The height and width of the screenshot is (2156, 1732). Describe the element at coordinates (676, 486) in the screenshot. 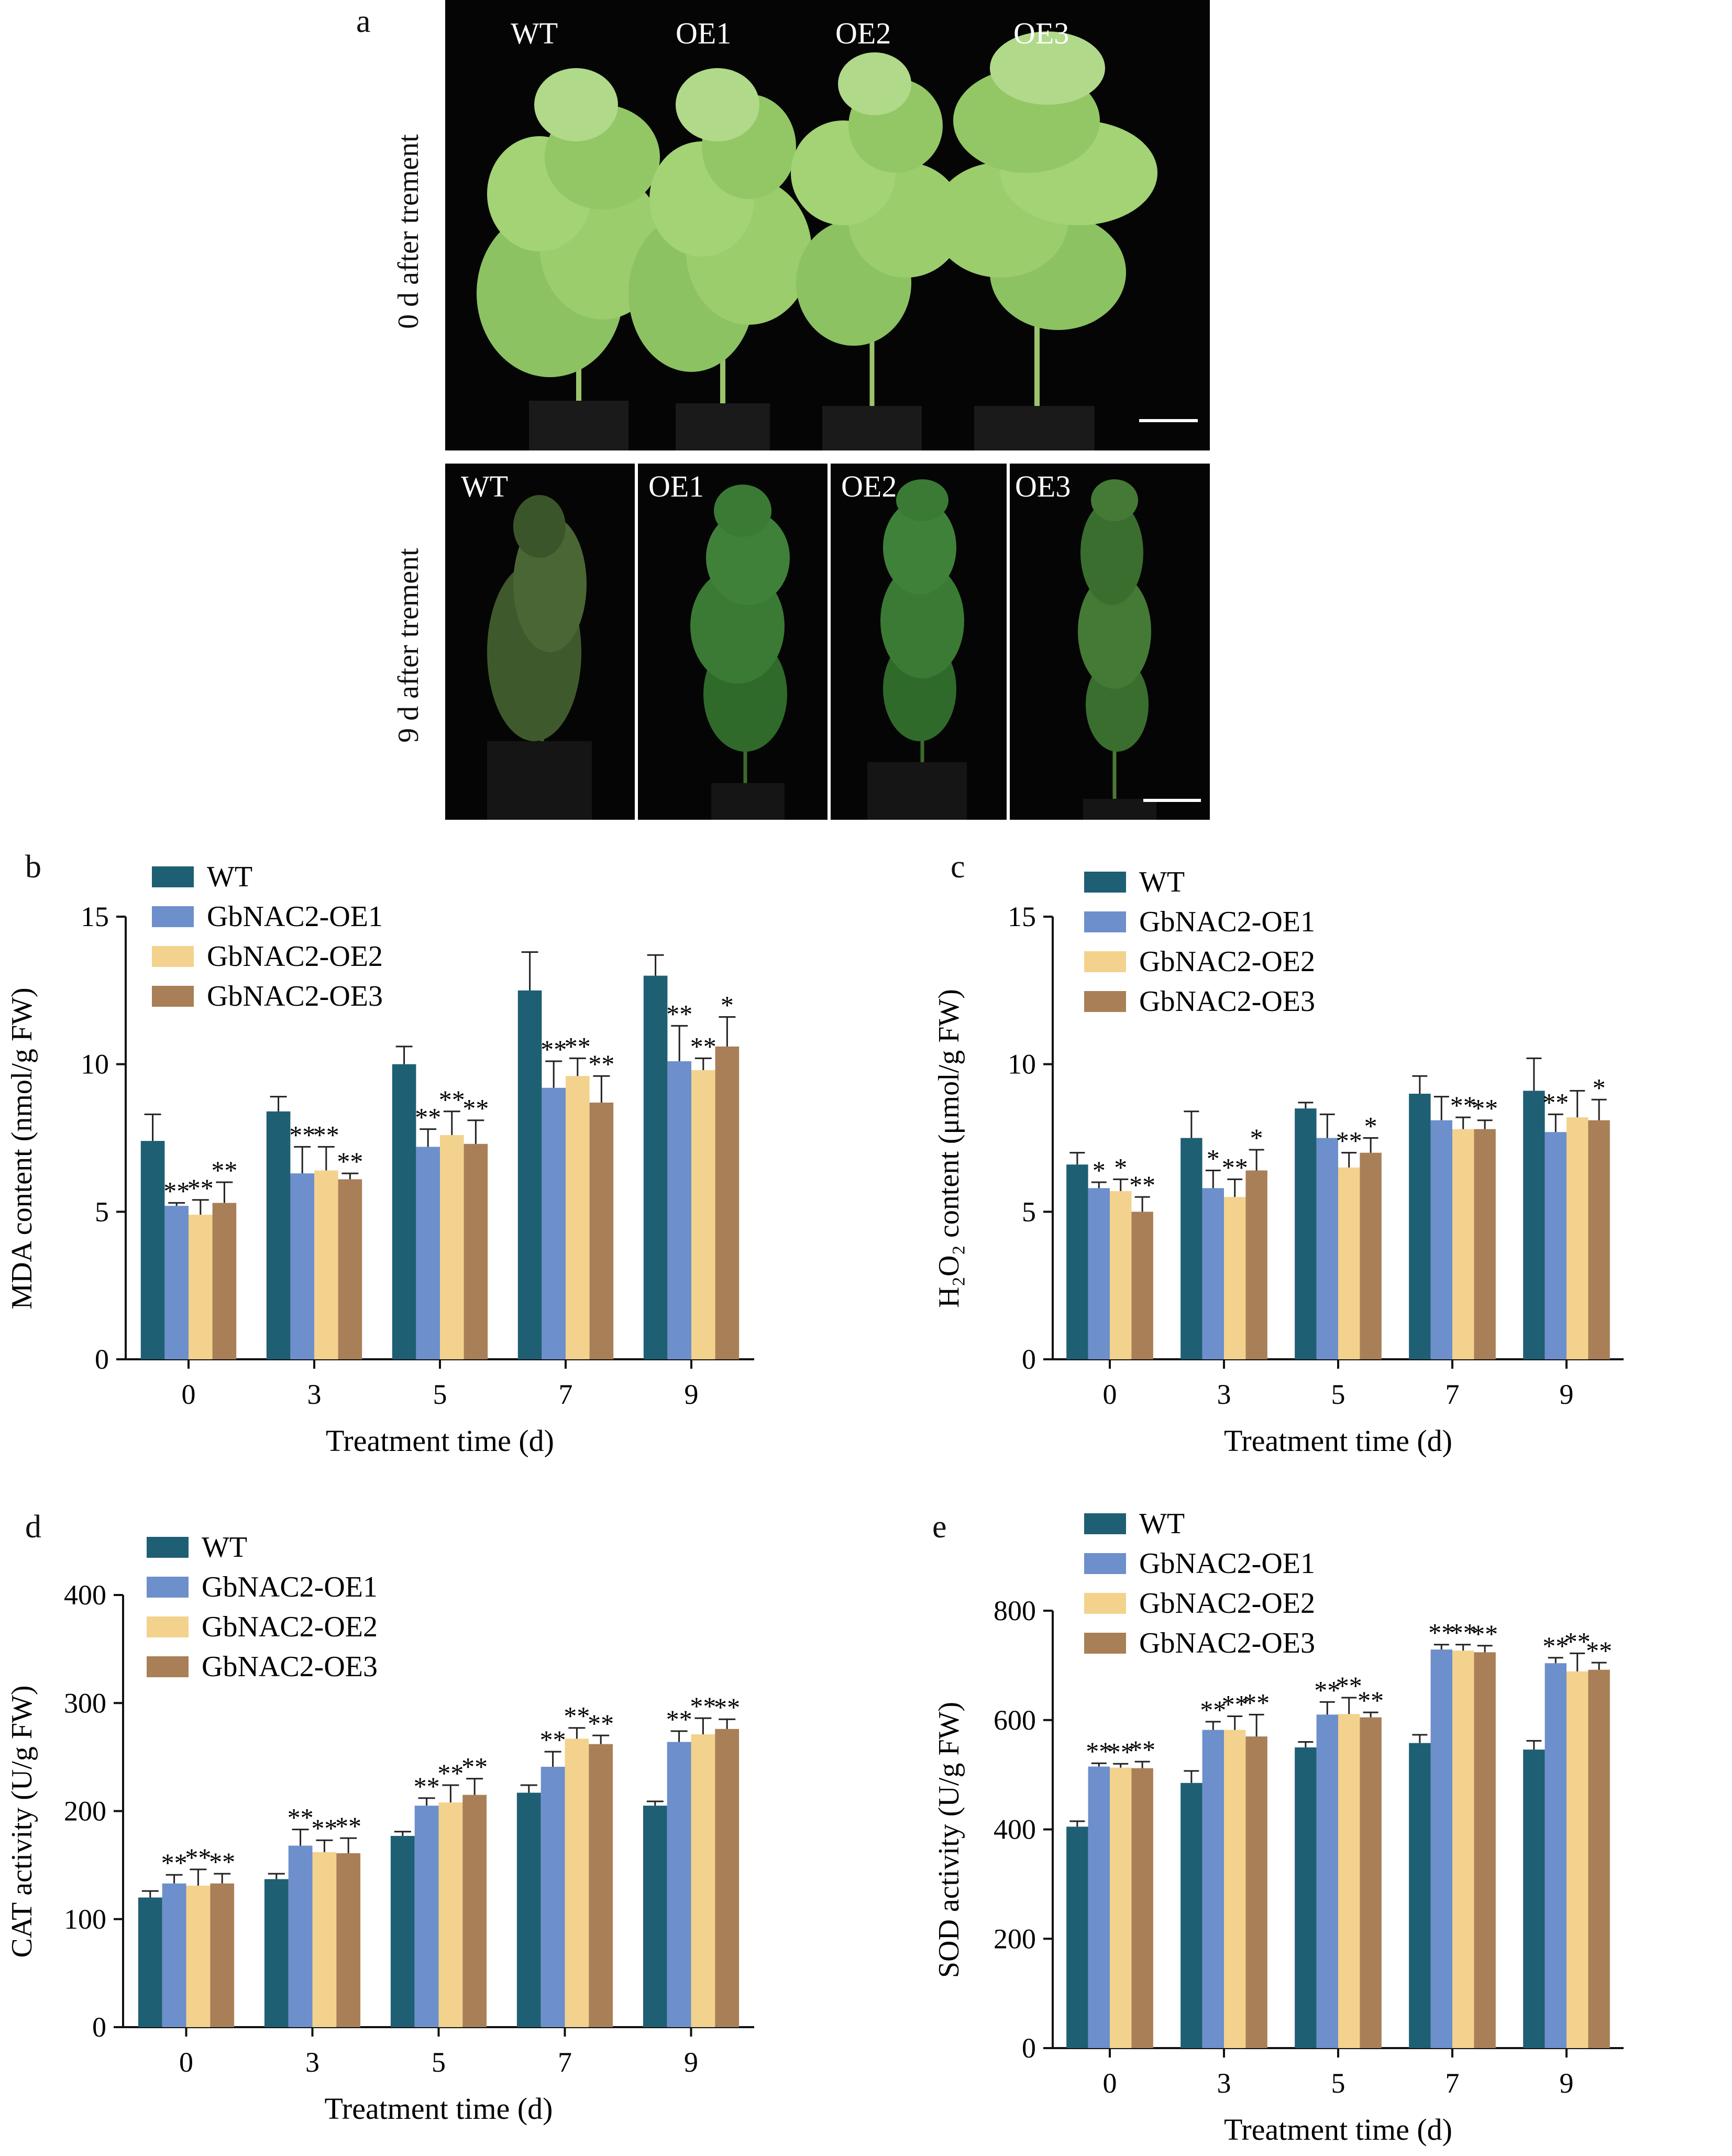

I see `photo-9d-label-oe1: OE1` at that location.